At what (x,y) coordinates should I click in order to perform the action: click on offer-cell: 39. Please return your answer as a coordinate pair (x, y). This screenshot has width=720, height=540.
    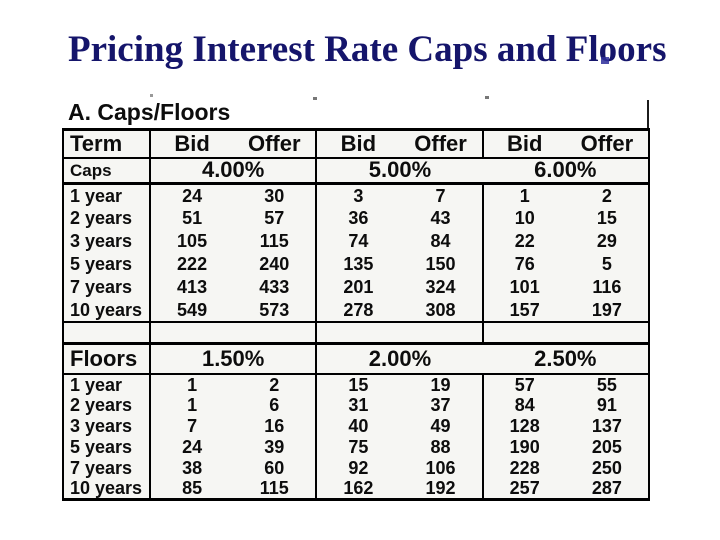
    Looking at the image, I should click on (275, 447).